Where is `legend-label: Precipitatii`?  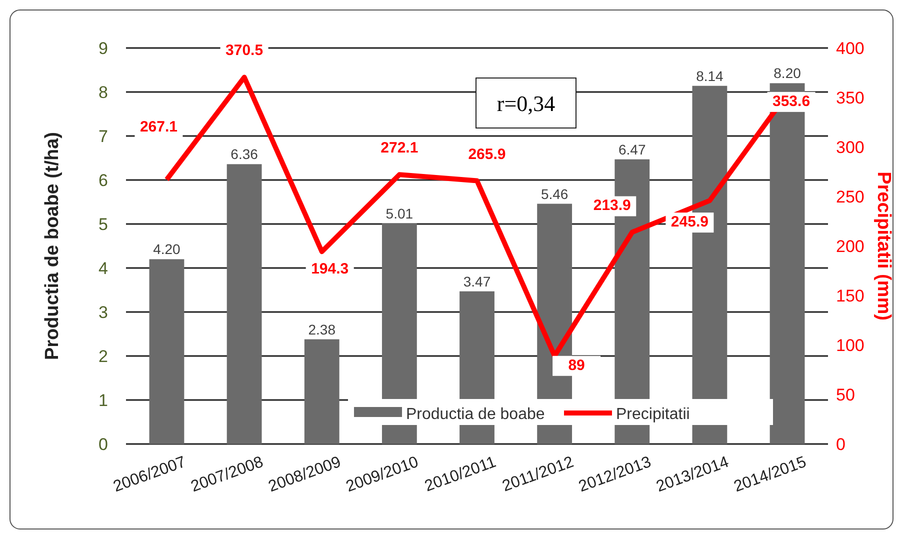
legend-label: Precipitatii is located at coordinates (653, 414).